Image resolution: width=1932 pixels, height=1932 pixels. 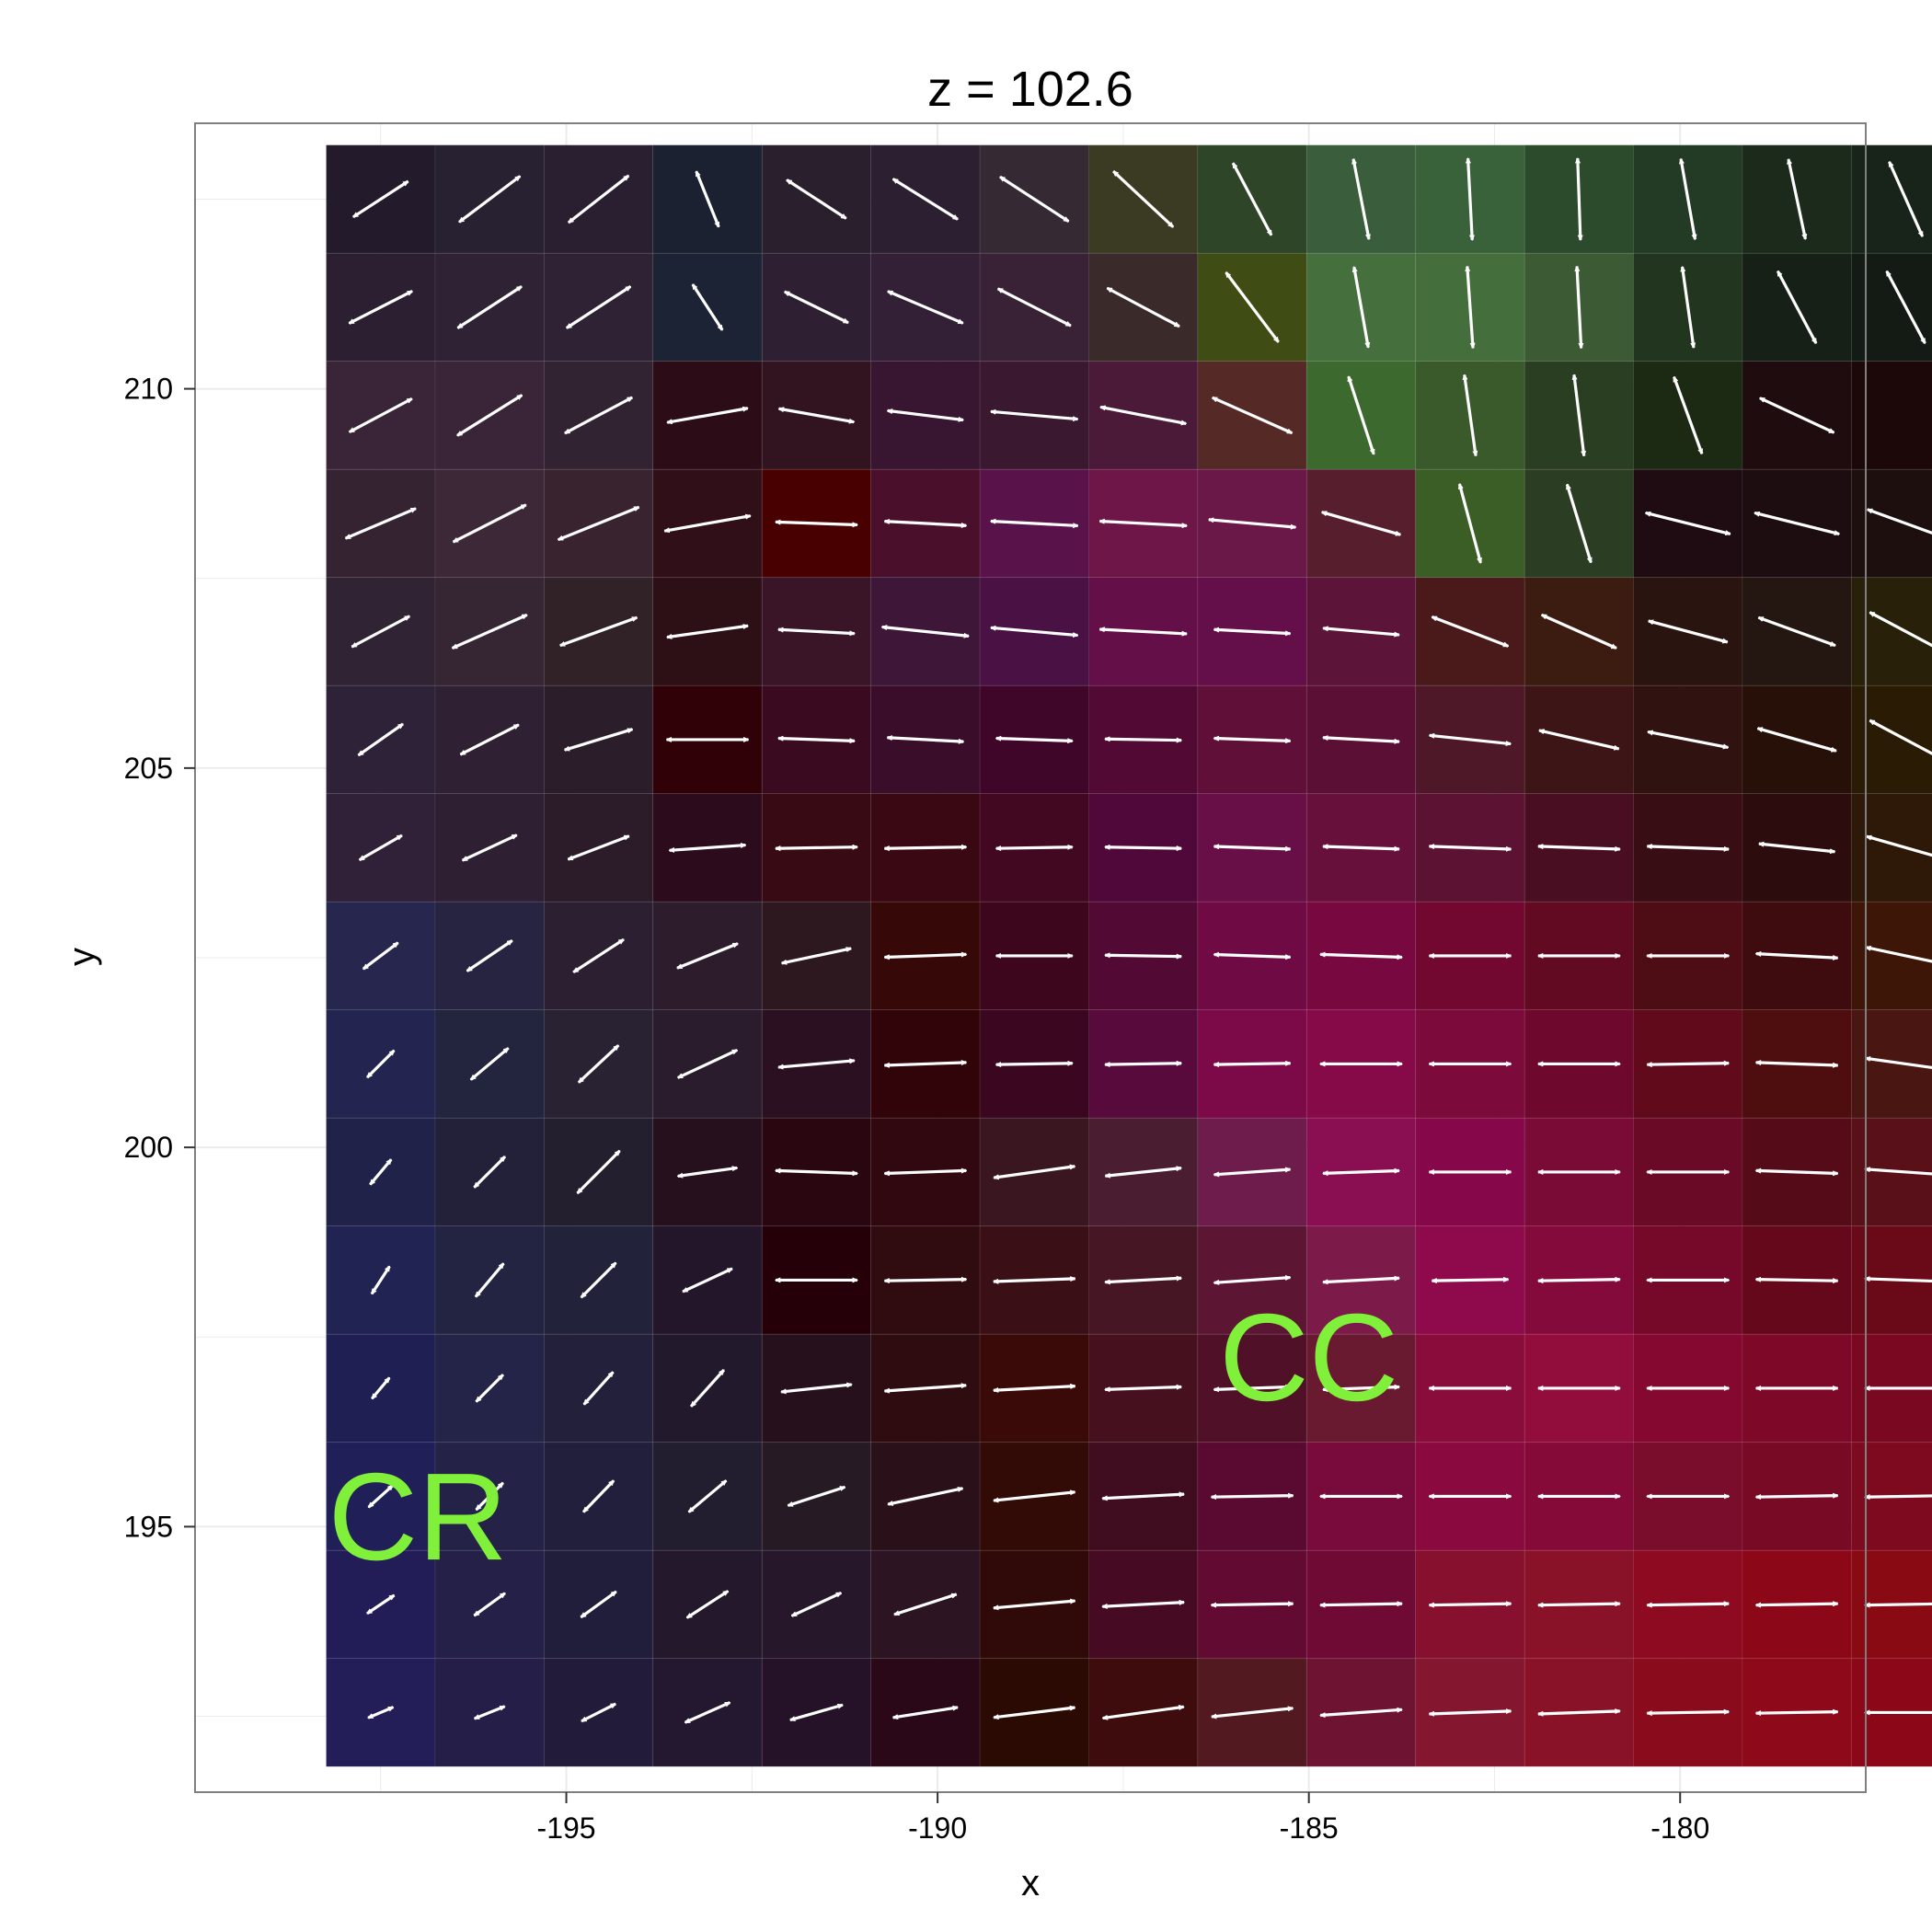 I want to click on y-tick-label: 205, so click(x=148, y=768).